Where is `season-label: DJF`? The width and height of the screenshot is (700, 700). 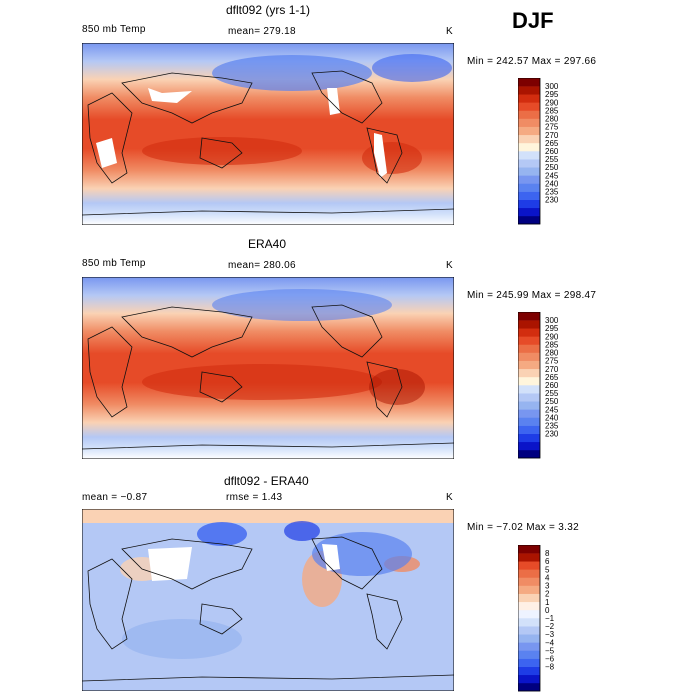
season-label: DJF is located at coordinates (533, 20).